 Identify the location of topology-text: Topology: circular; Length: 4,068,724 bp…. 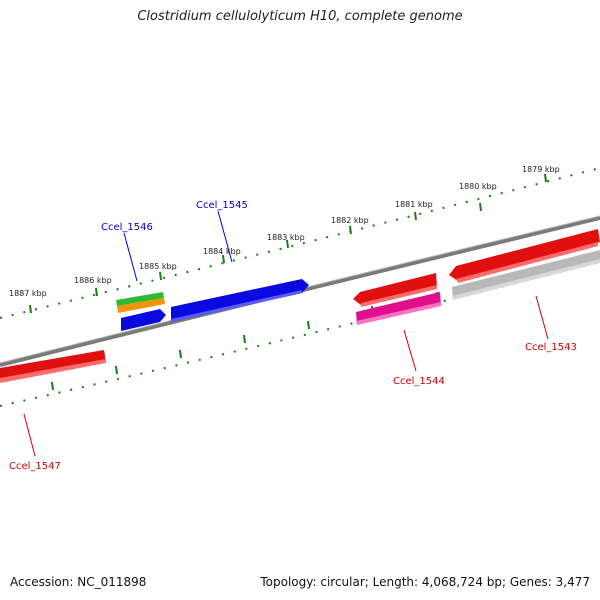
(425, 582).